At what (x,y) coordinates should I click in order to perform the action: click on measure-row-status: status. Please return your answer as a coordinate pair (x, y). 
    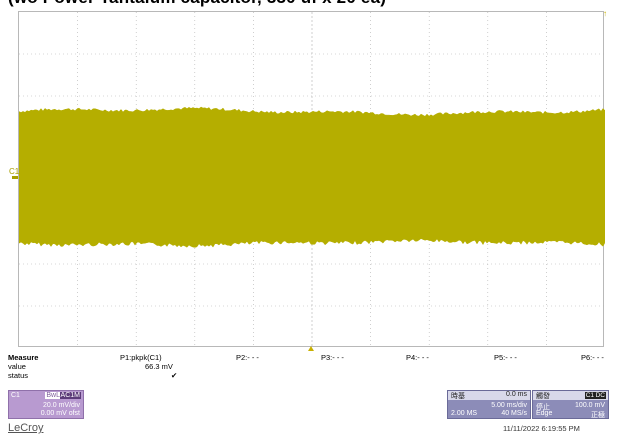
    Looking at the image, I should click on (18, 375).